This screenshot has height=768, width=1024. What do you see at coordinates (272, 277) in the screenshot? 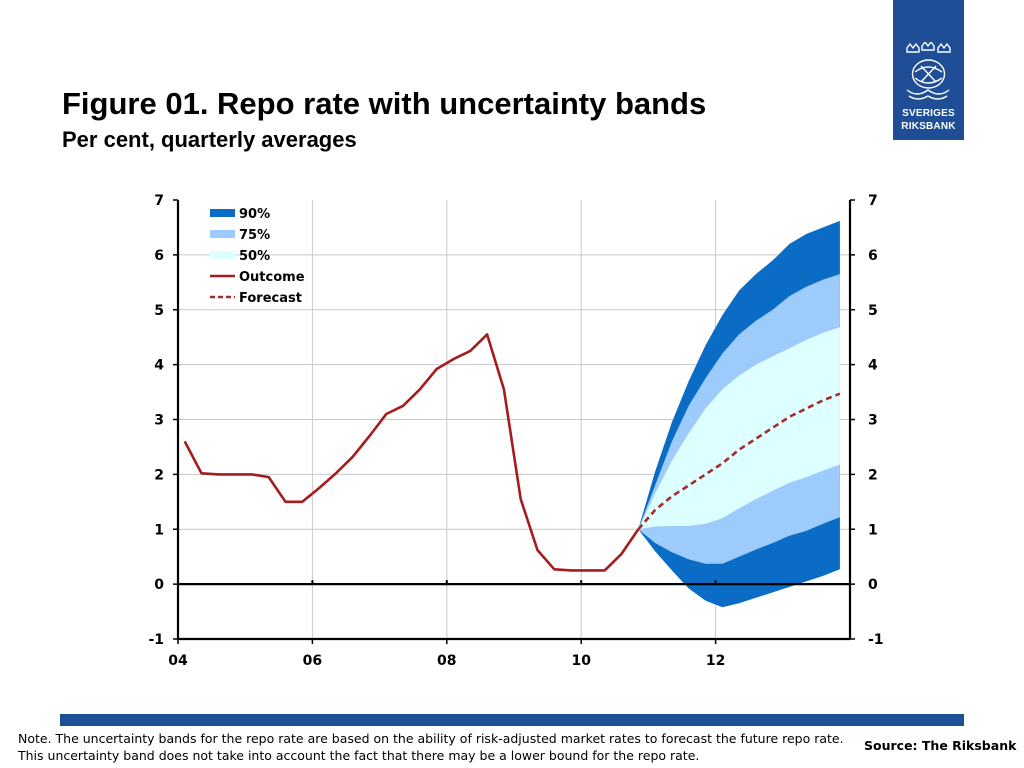
I see `legend-label: Outcome` at bounding box center [272, 277].